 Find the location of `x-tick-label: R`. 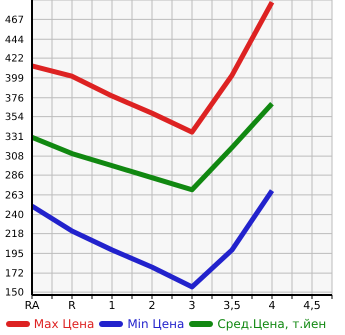

x-tick-label: R is located at coordinates (72, 305).